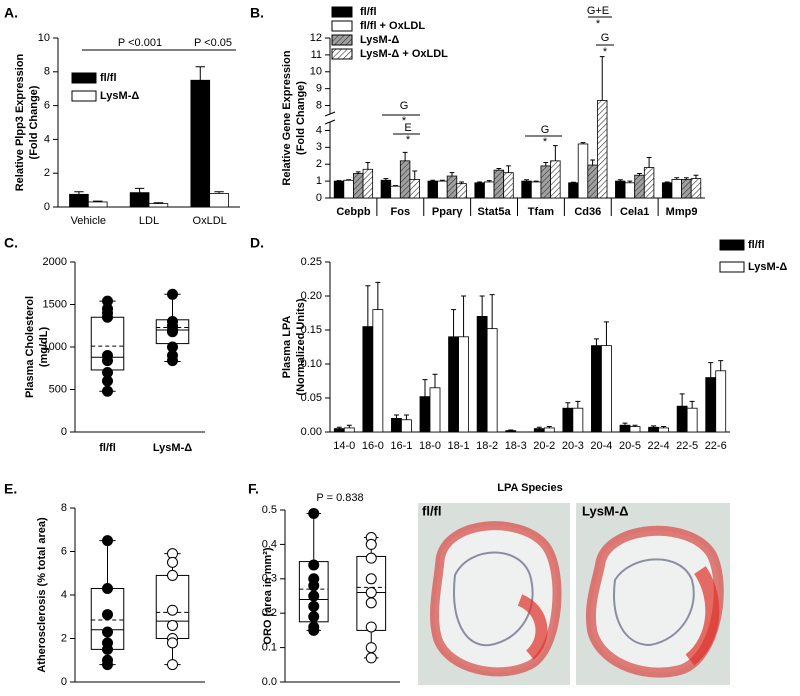 The height and width of the screenshot is (696, 800). Describe the element at coordinates (634, 212) in the screenshot. I see `x-tick-label: Cela1` at that location.